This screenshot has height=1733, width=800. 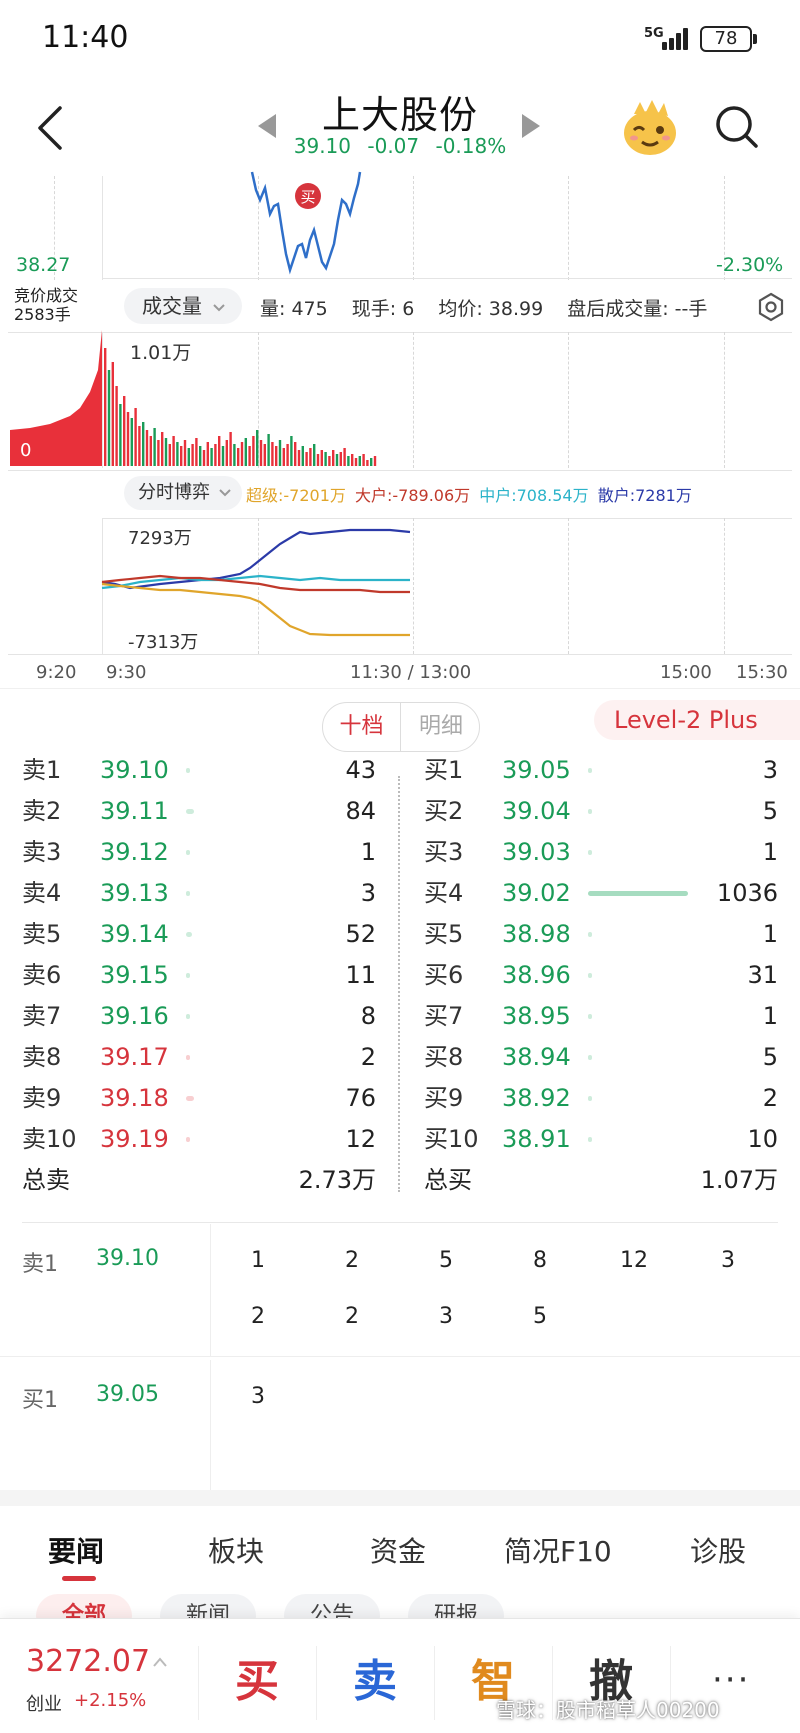 I want to click on tab-detail: 明细, so click(x=440, y=726).